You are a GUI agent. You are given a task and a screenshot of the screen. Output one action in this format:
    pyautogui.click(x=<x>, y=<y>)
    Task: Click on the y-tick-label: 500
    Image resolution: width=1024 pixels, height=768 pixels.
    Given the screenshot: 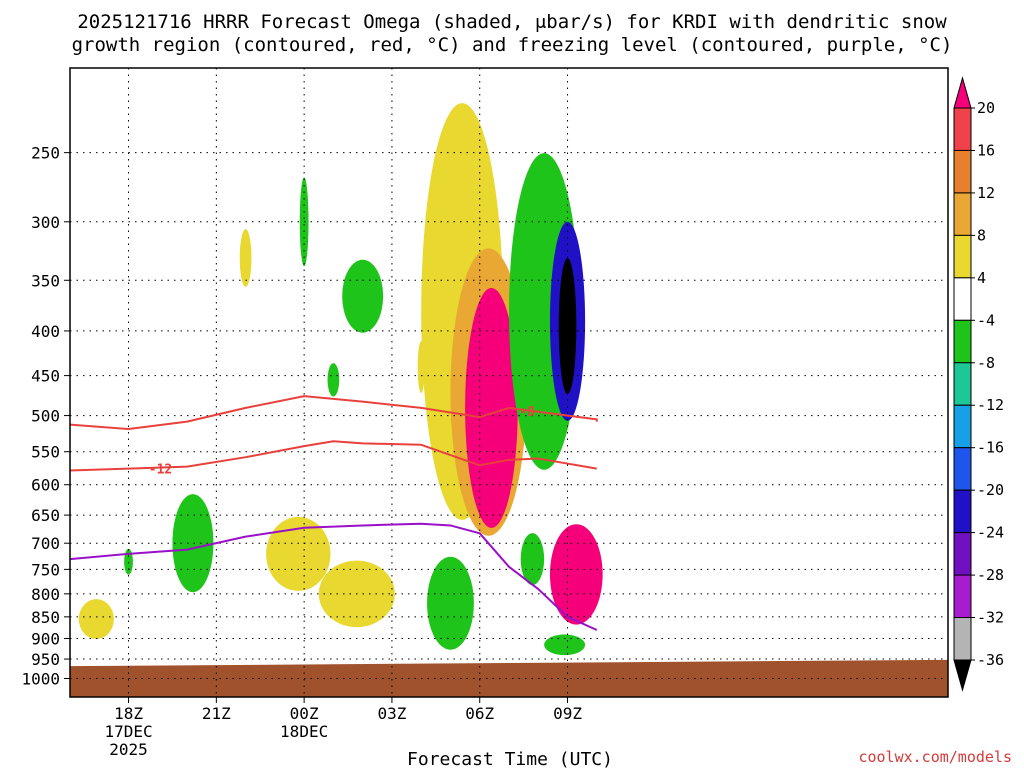 What is the action you would take?
    pyautogui.click(x=45, y=416)
    